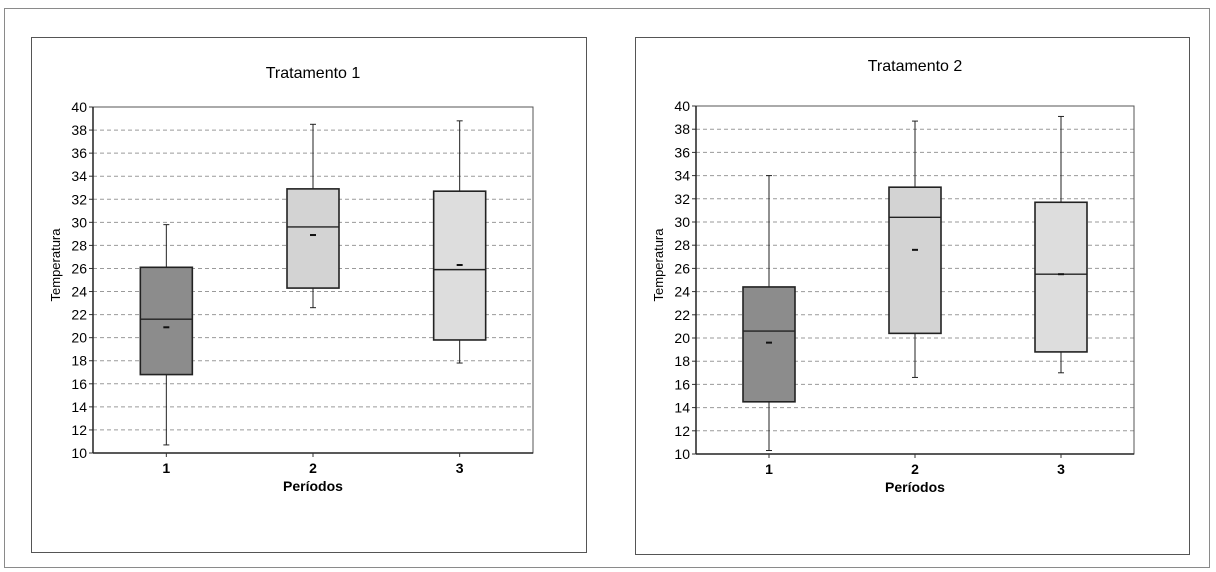  I want to click on chart-title: Tratamento 1, so click(313, 73).